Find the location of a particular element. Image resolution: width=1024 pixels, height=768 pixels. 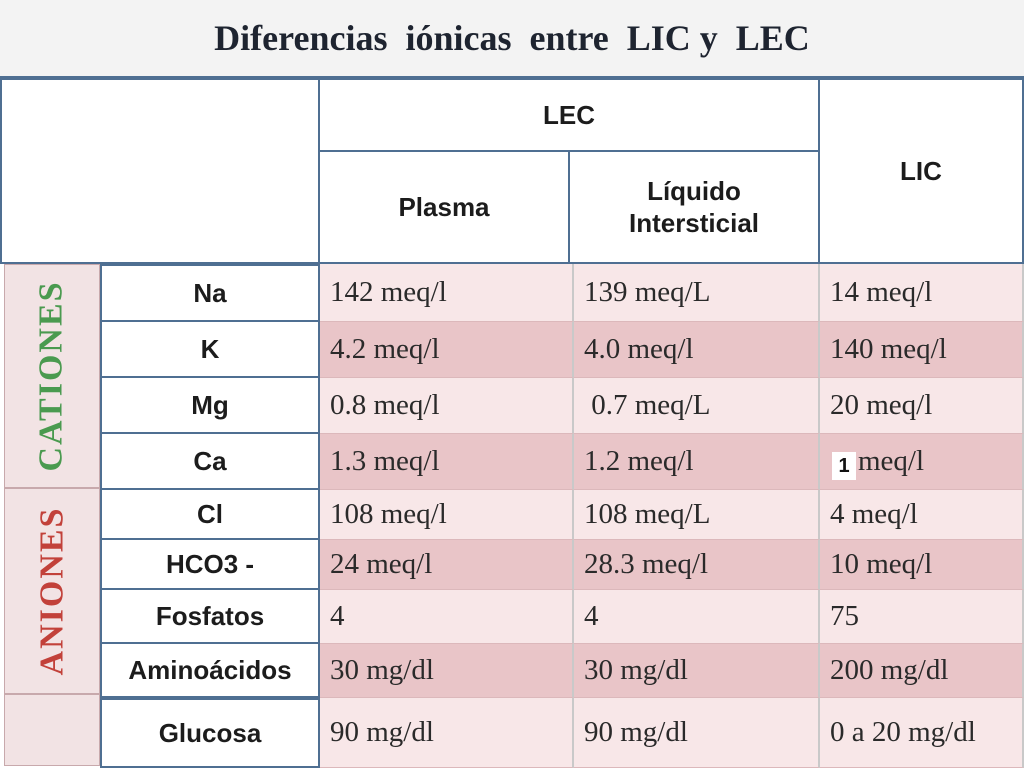

intersticial-value: 108 meq/L is located at coordinates (697, 515).